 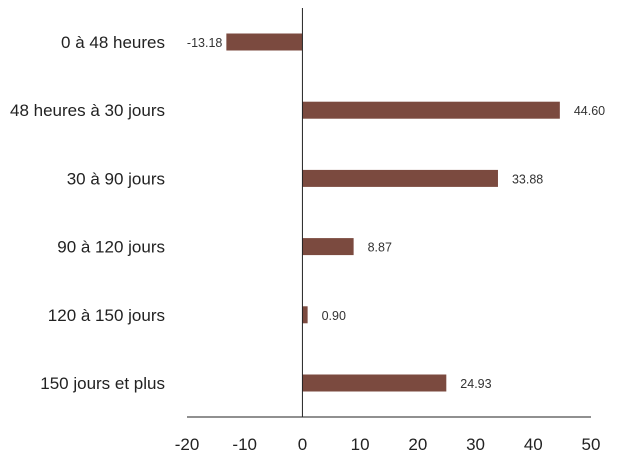 I want to click on value-label: 44.60, so click(x=589, y=111).